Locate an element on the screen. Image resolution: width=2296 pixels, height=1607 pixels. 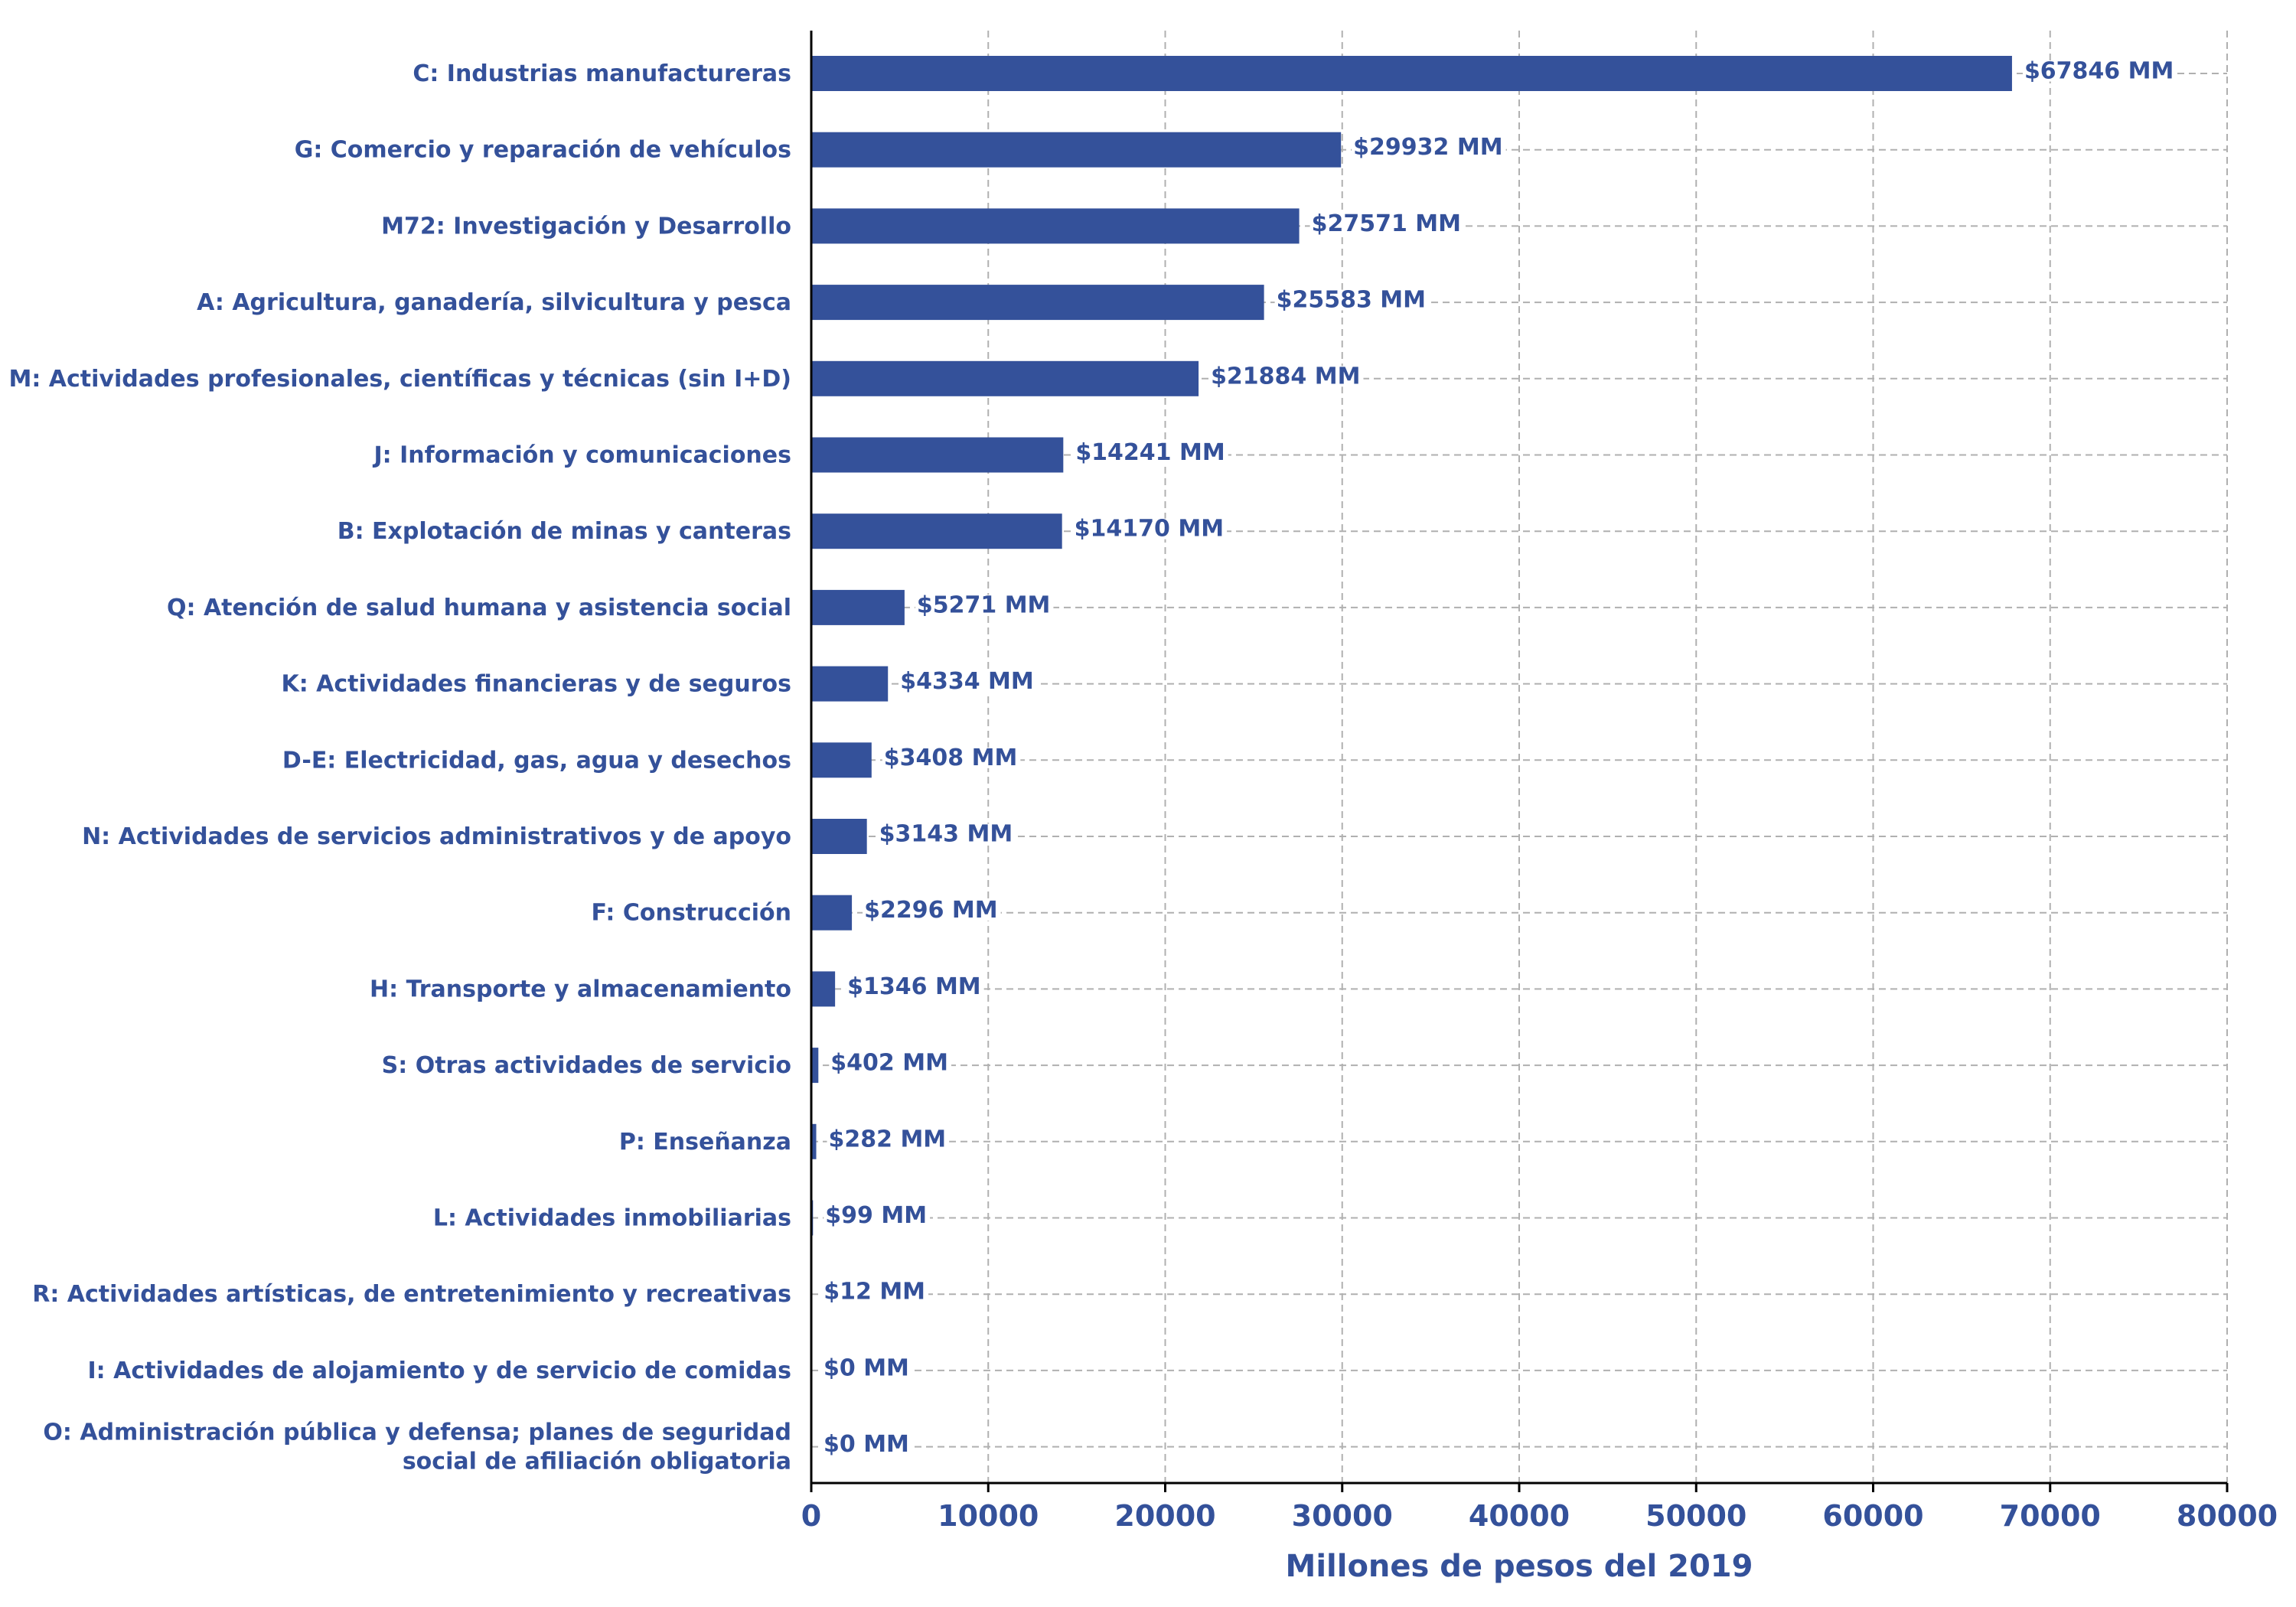
x-tick-label: 10000 is located at coordinates (988, 1516).